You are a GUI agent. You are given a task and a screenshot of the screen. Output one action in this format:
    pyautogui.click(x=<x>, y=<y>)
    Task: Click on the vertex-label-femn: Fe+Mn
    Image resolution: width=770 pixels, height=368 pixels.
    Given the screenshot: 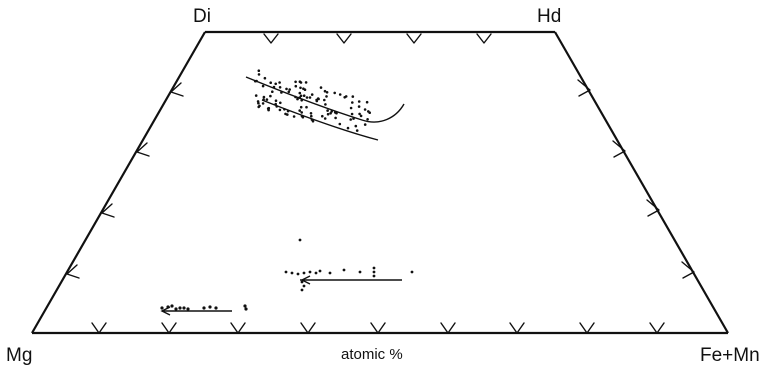 What is the action you would take?
    pyautogui.click(x=730, y=355)
    